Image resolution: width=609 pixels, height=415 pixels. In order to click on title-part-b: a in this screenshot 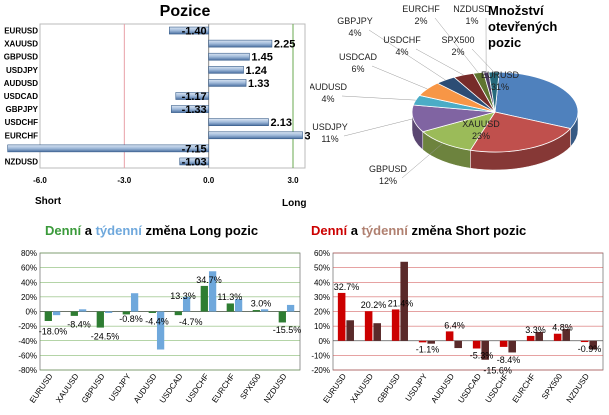, I will do `click(88, 230)`.